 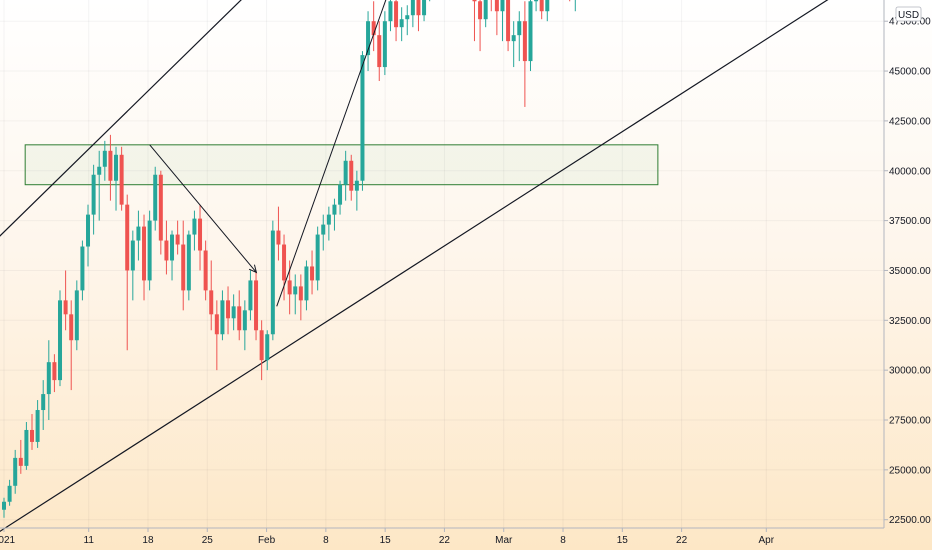 I want to click on time-axis: 2021 11 18 25 Feb 8 15 22 Mar 8 15 22 Apr, so click(x=442, y=536).